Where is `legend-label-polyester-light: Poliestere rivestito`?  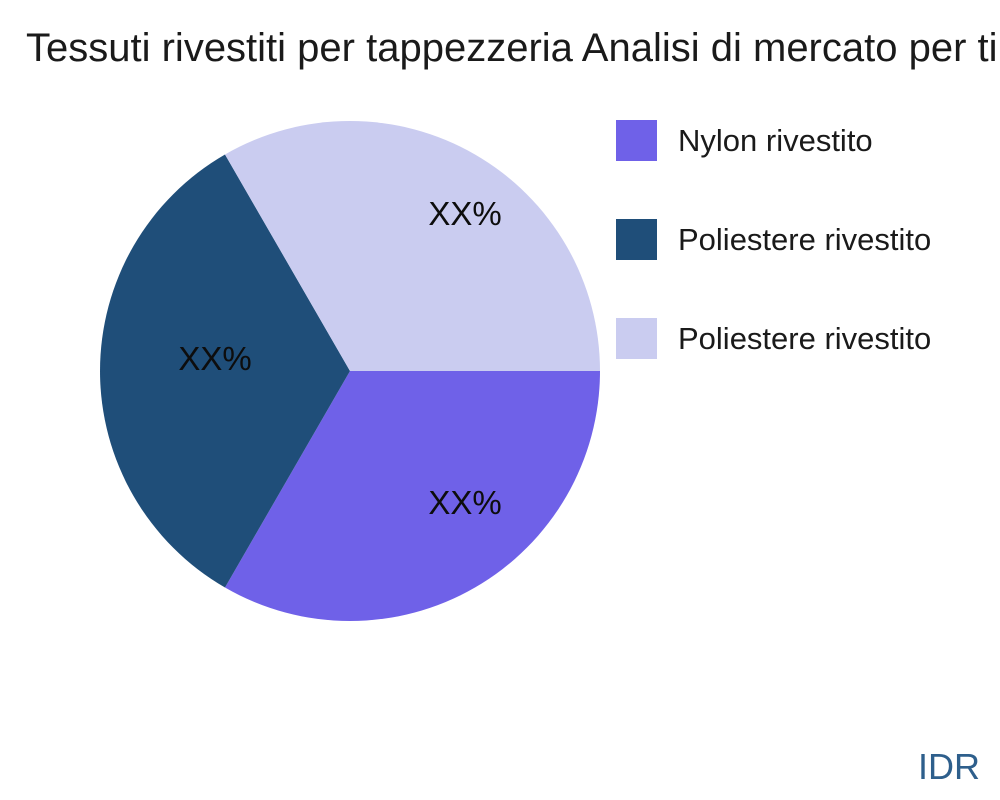 legend-label-polyester-light: Poliestere rivestito is located at coordinates (805, 338).